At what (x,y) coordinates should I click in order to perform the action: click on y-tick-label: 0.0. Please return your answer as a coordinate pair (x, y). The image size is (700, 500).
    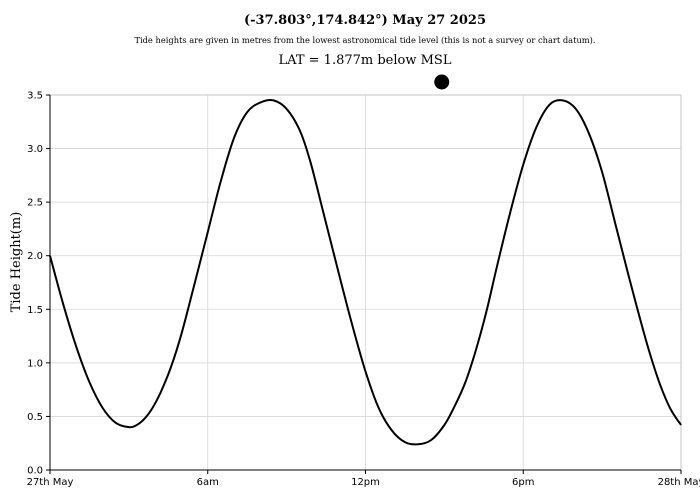
    Looking at the image, I should click on (35, 471).